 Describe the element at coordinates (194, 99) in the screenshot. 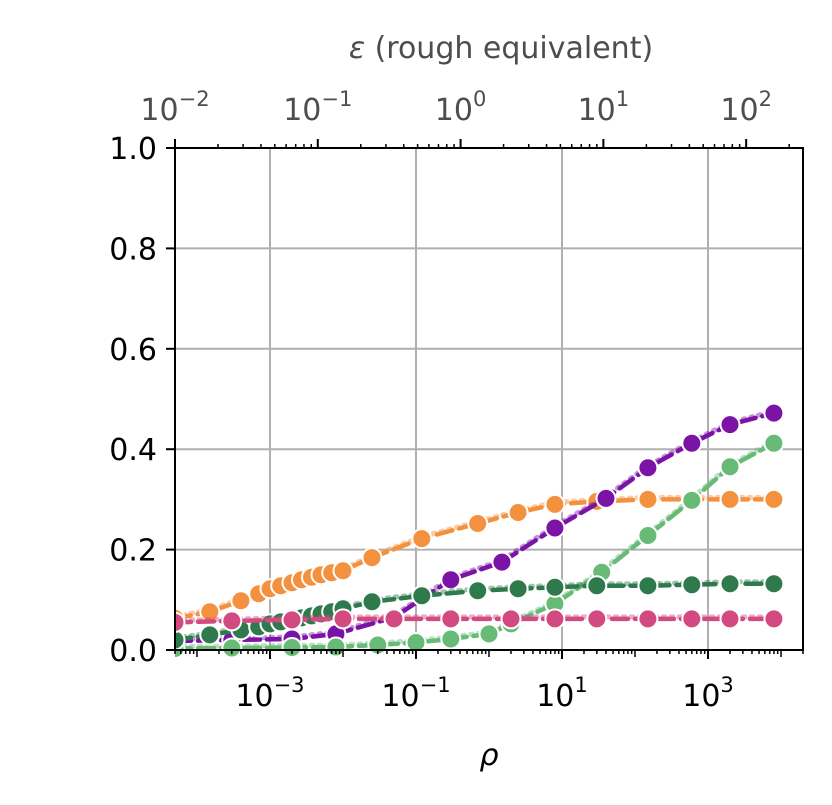

I see `top-x-tick-label-exponent: −2` at that location.